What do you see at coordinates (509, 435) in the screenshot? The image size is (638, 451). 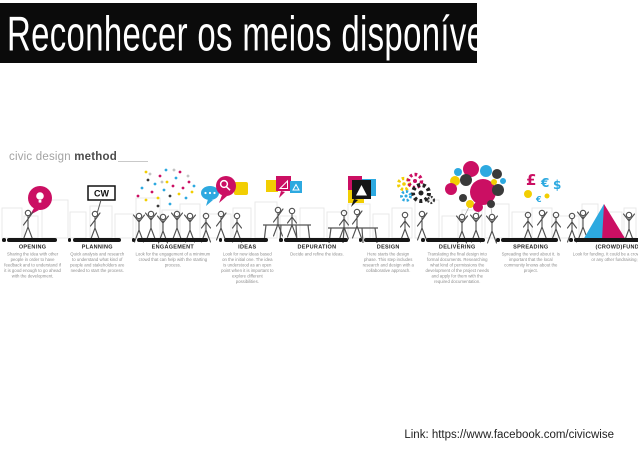 I see `facebook-link: Link: https://www.facebook.com/civicwise` at bounding box center [509, 435].